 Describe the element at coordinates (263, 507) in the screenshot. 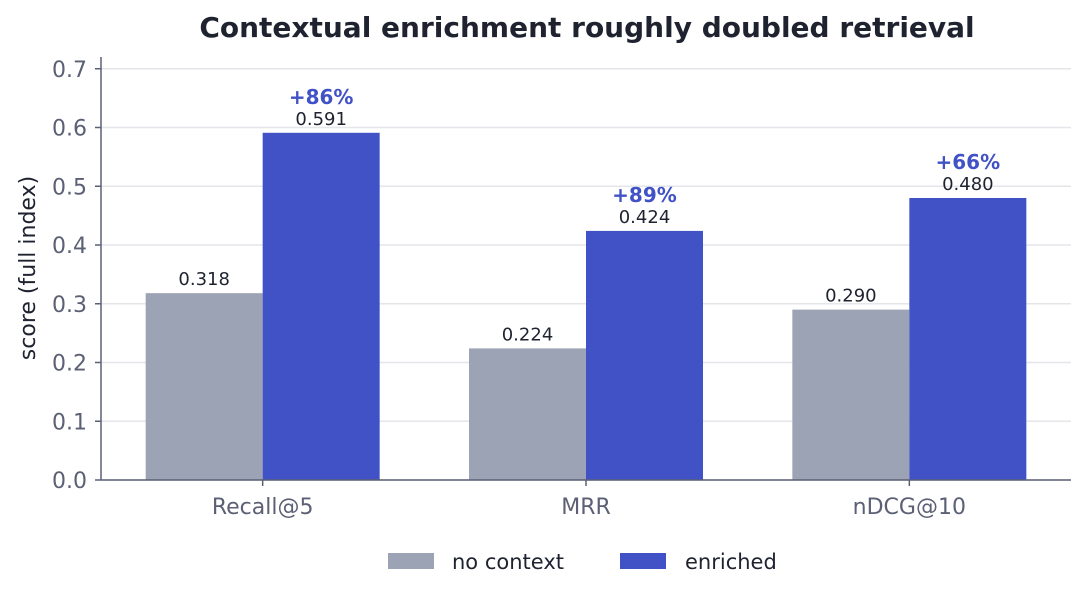

I see `x-tick-label: Recall@5` at that location.